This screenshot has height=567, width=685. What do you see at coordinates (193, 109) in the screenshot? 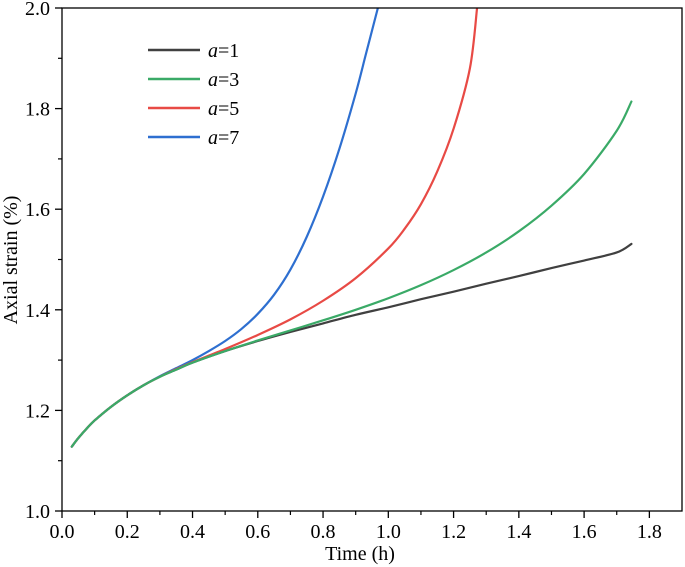
I see `legend-item: a=5` at bounding box center [193, 109].